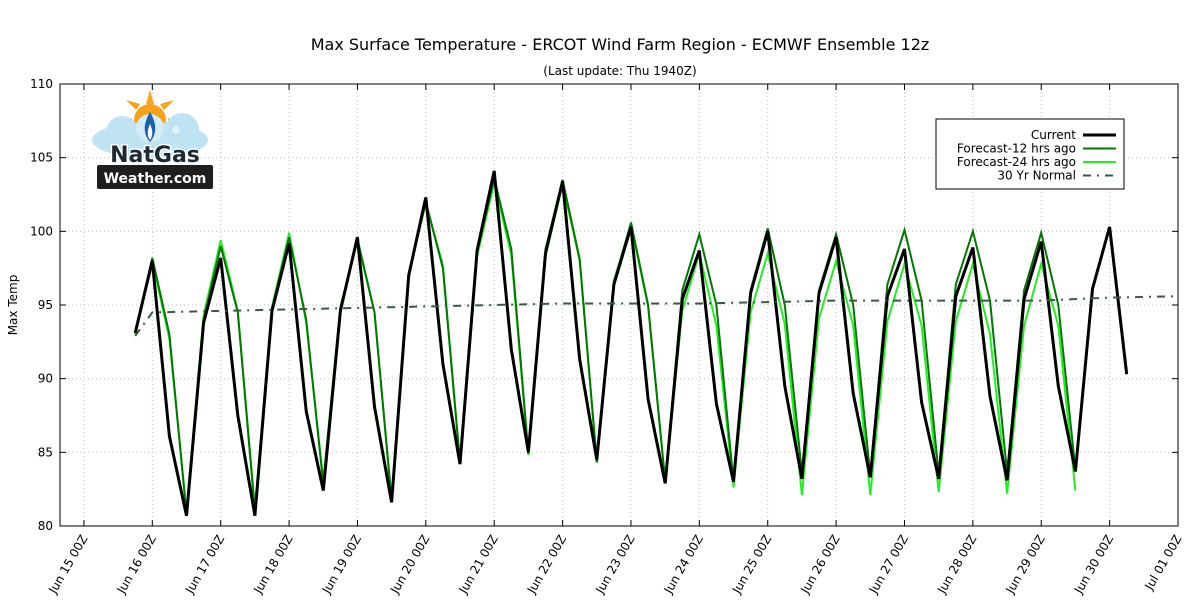  What do you see at coordinates (619, 71) in the screenshot?
I see `chart-subtitle: (Last update: Thu 1940Z)` at bounding box center [619, 71].